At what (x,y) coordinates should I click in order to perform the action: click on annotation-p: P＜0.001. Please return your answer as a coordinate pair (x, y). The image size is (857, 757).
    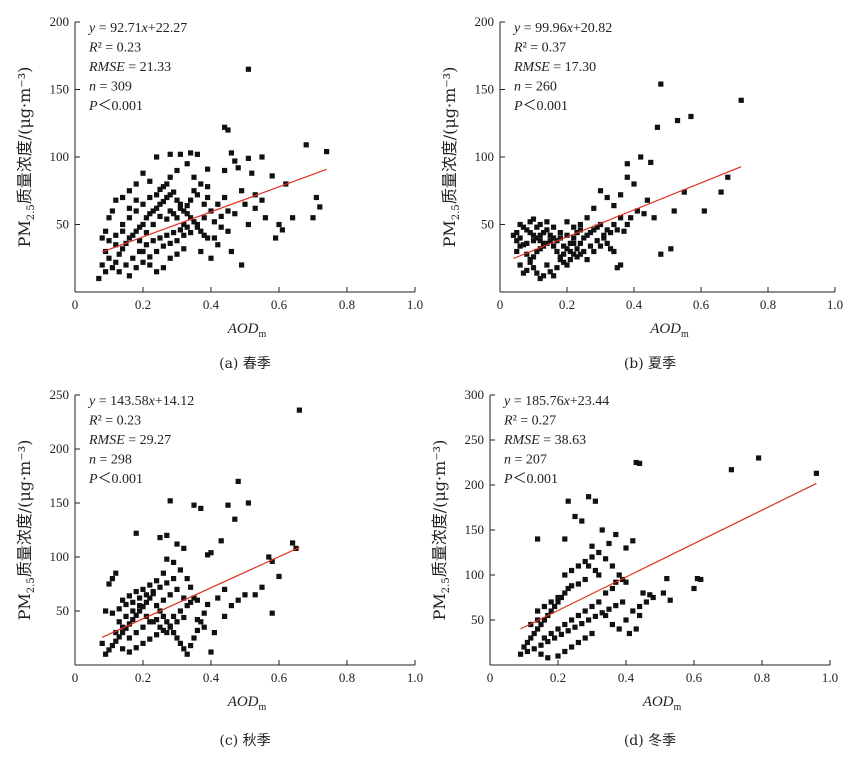
    Looking at the image, I should click on (115, 106).